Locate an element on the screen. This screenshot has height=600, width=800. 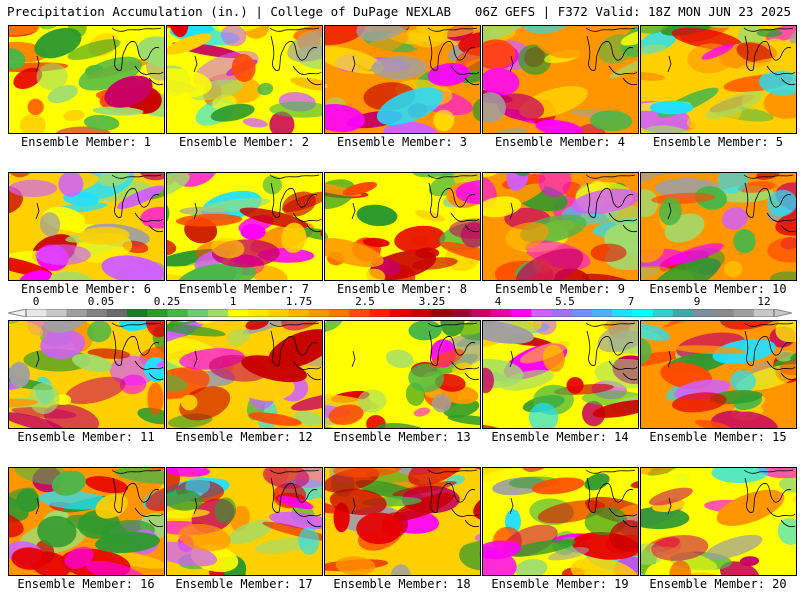
ensemble-member-caption: Ensemble Member: 17 is located at coordinates (244, 584).